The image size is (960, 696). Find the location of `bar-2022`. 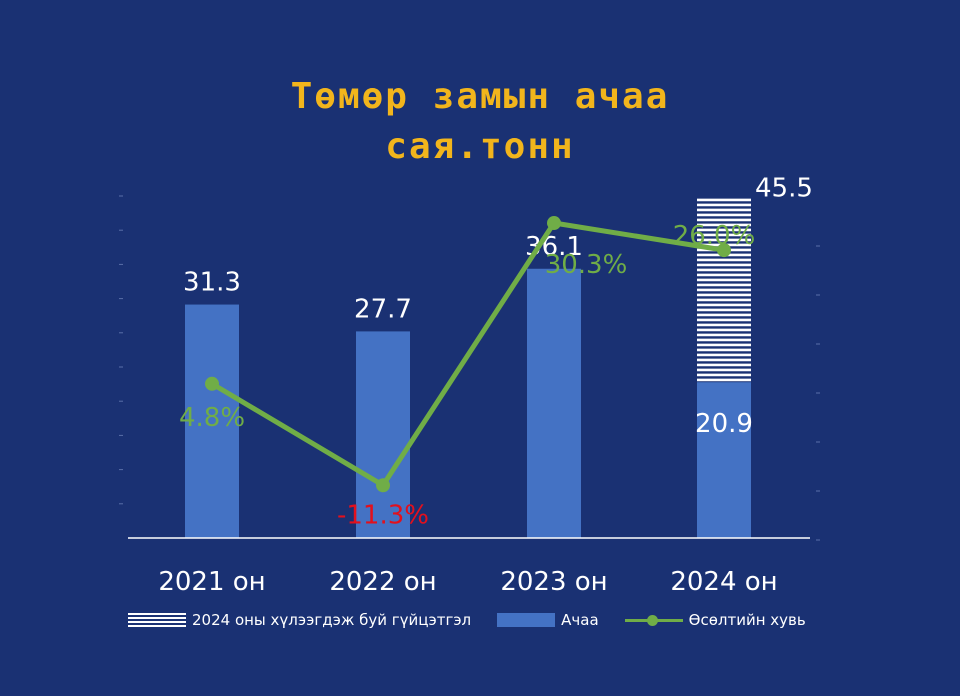

bar-2022 is located at coordinates (383, 434).